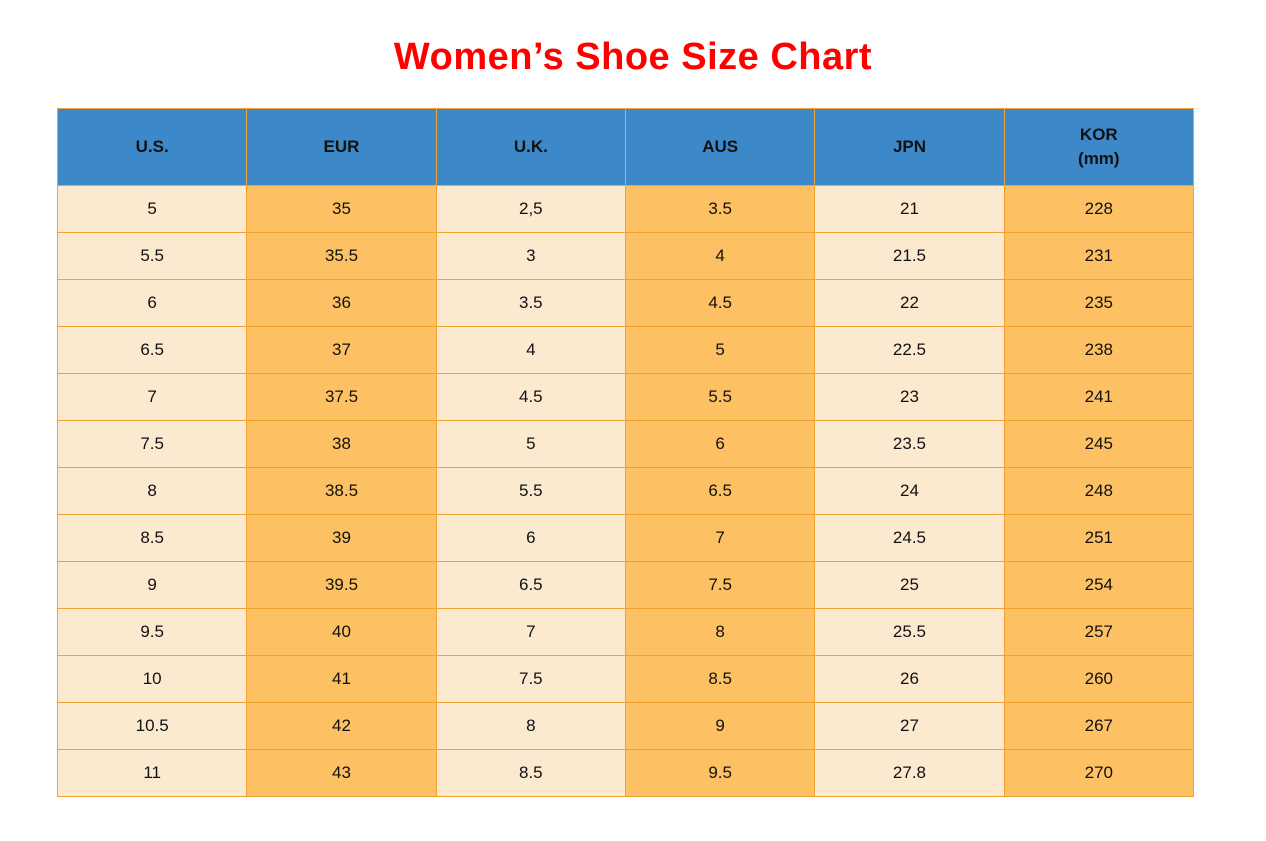  I want to click on column-header-label: AUS, so click(720, 146).